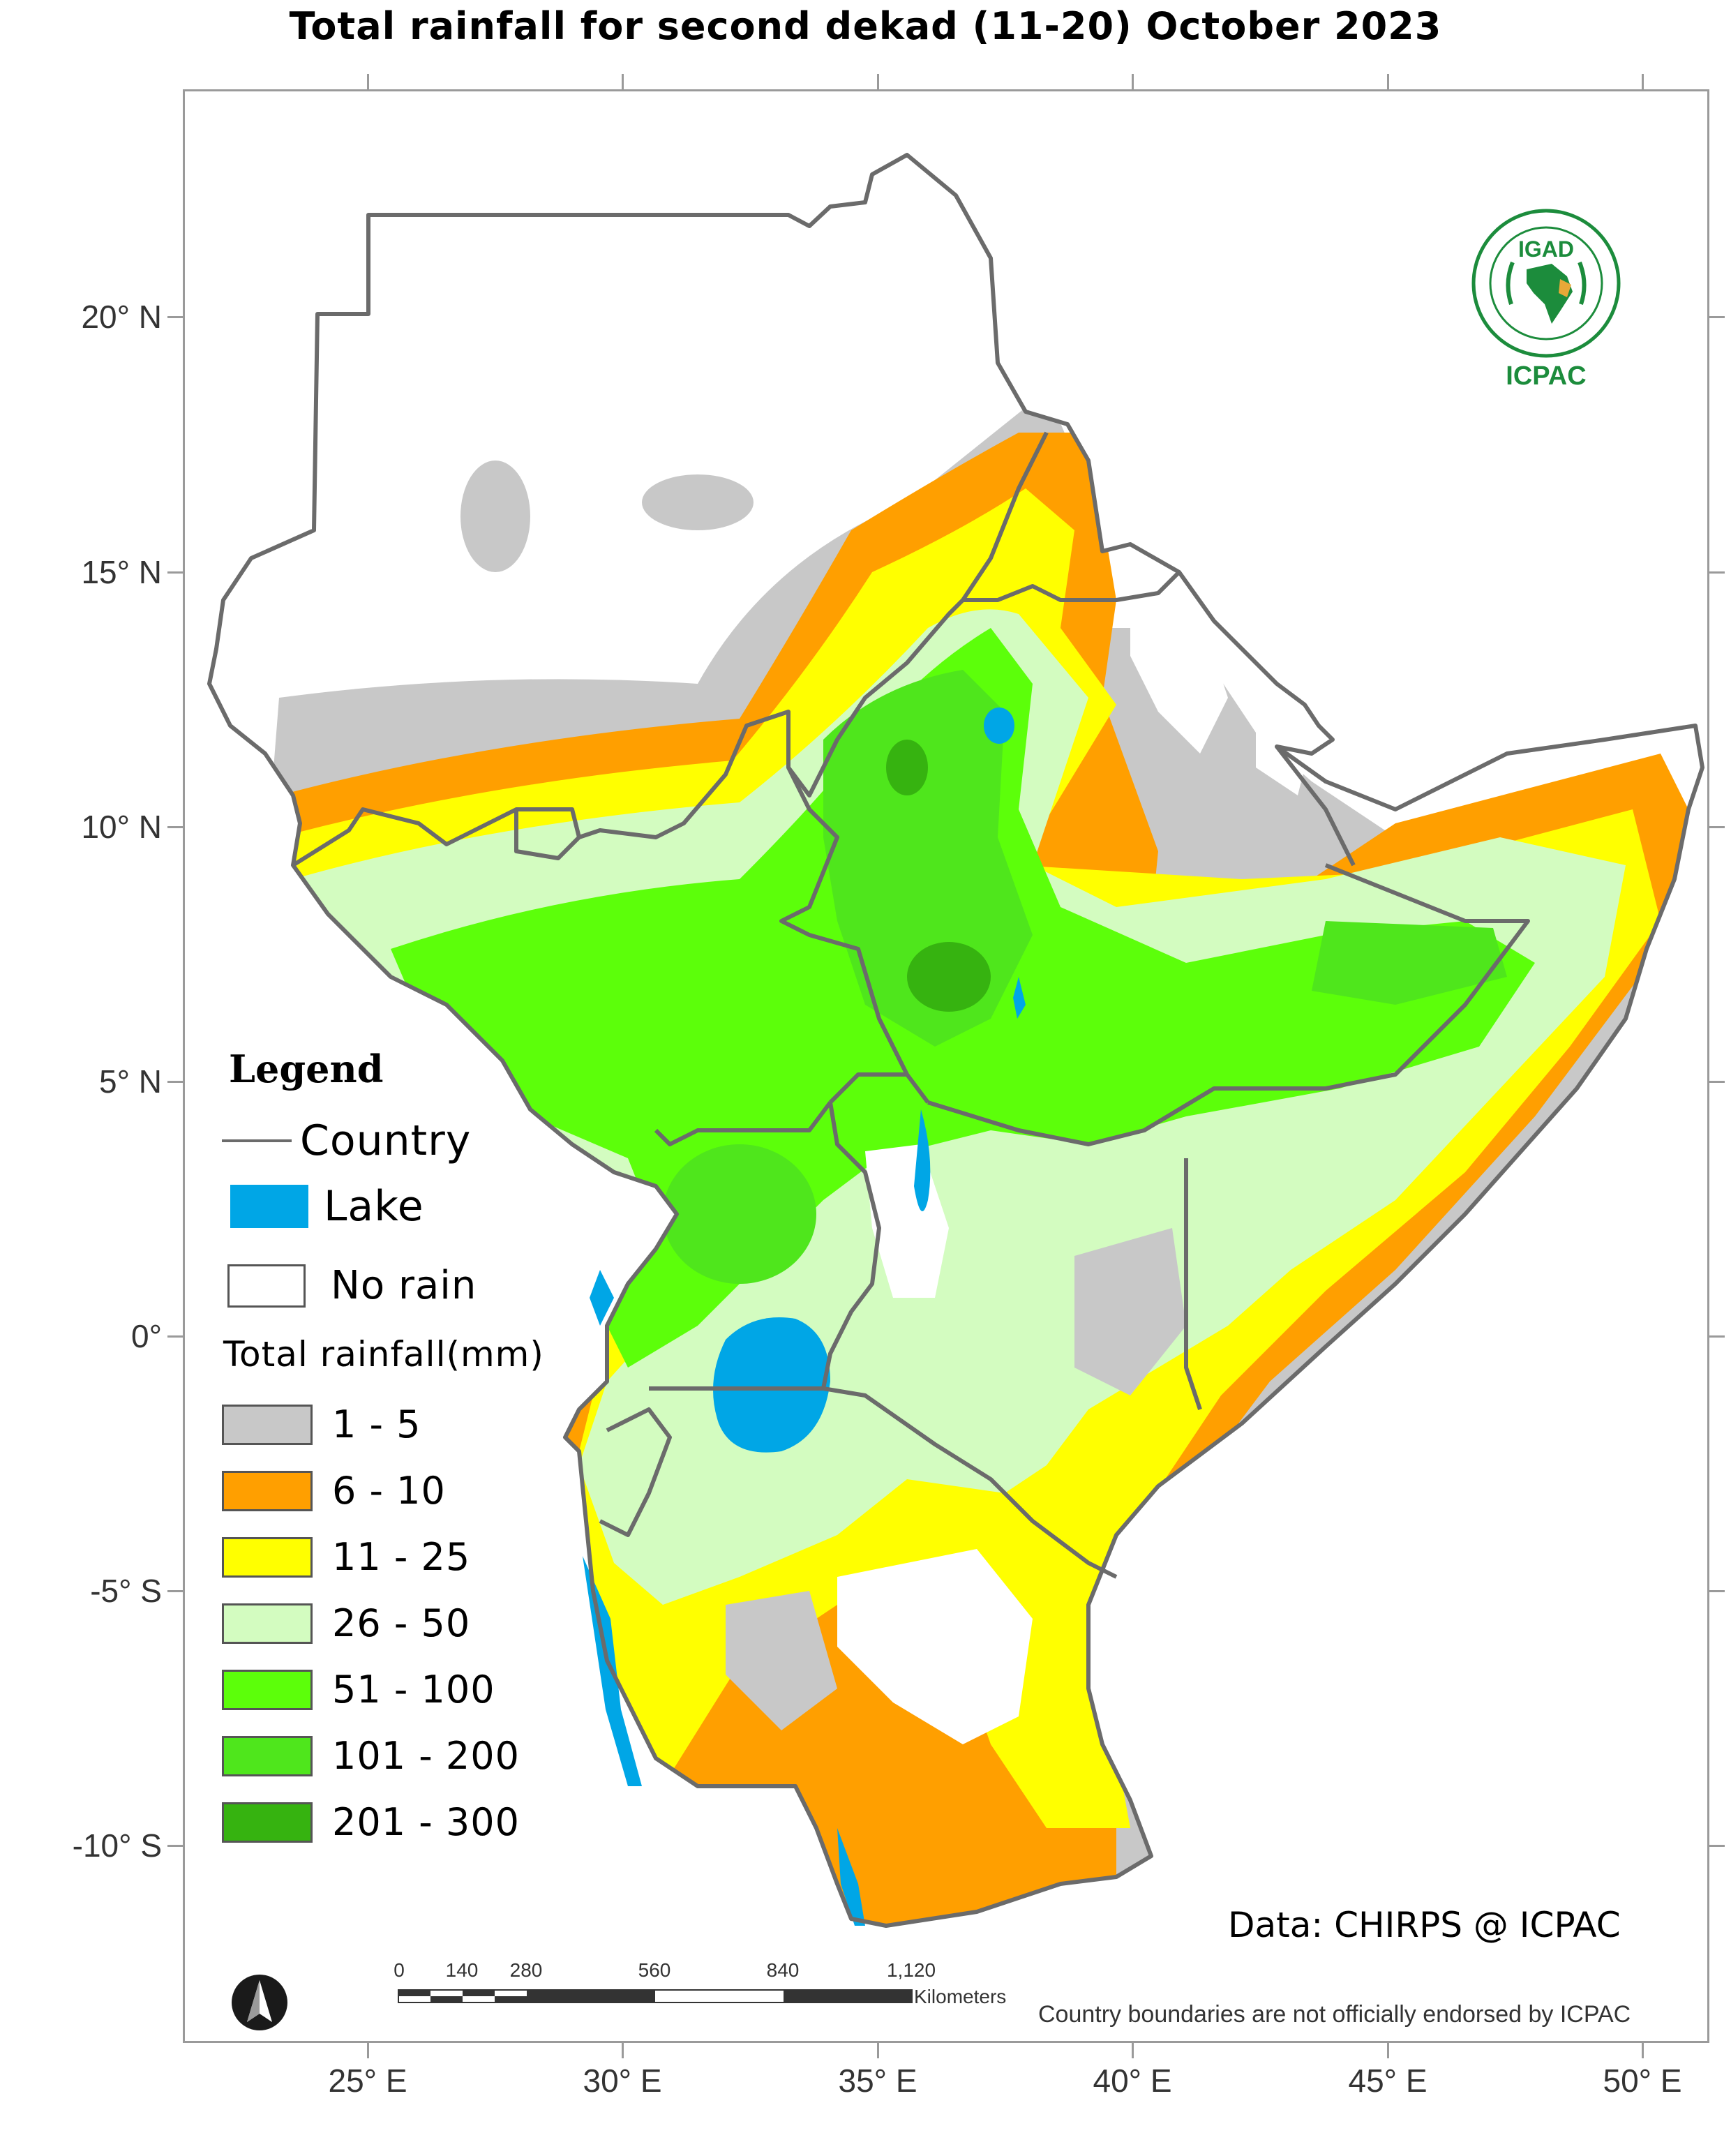  Describe the element at coordinates (851, 1877) in the screenshot. I see `lake-malawi` at that location.